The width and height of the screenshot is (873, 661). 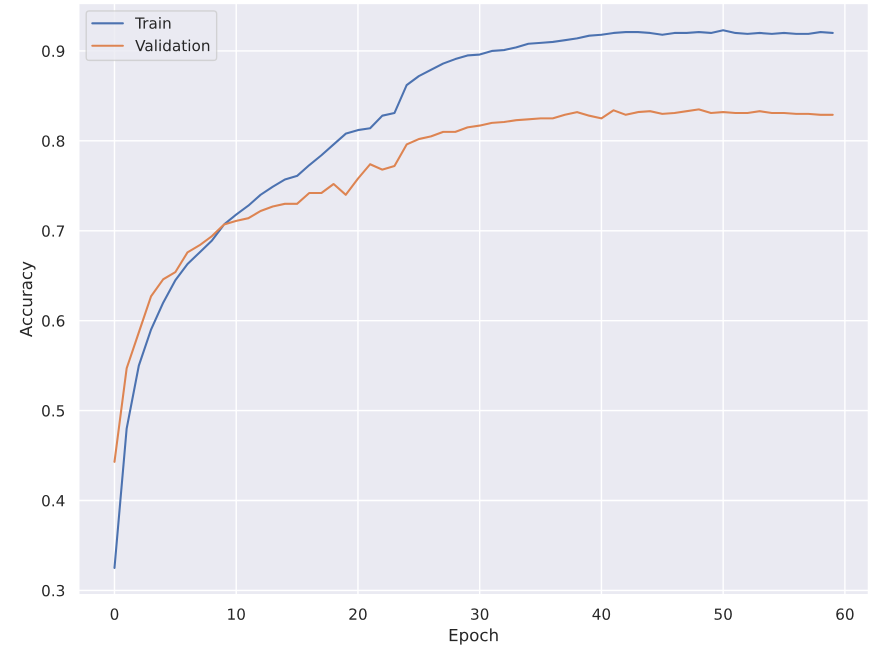 What do you see at coordinates (236, 614) in the screenshot?
I see `x-tick-label: 10` at bounding box center [236, 614].